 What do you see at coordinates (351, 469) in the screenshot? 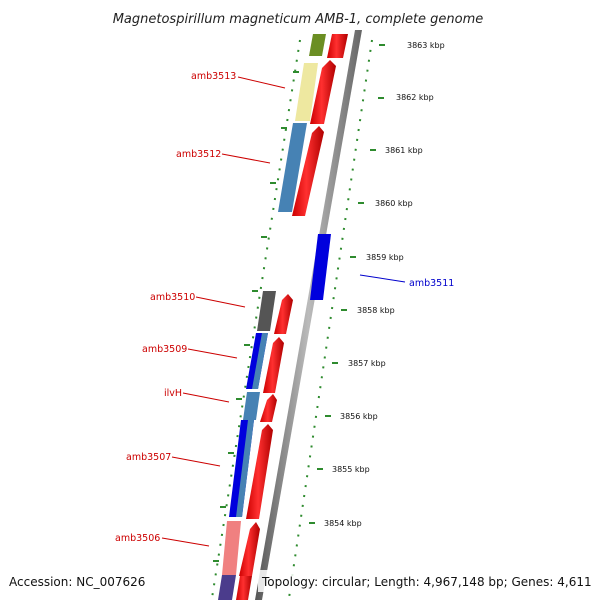
I see `kbp-label: 3855 kbp` at bounding box center [351, 469].